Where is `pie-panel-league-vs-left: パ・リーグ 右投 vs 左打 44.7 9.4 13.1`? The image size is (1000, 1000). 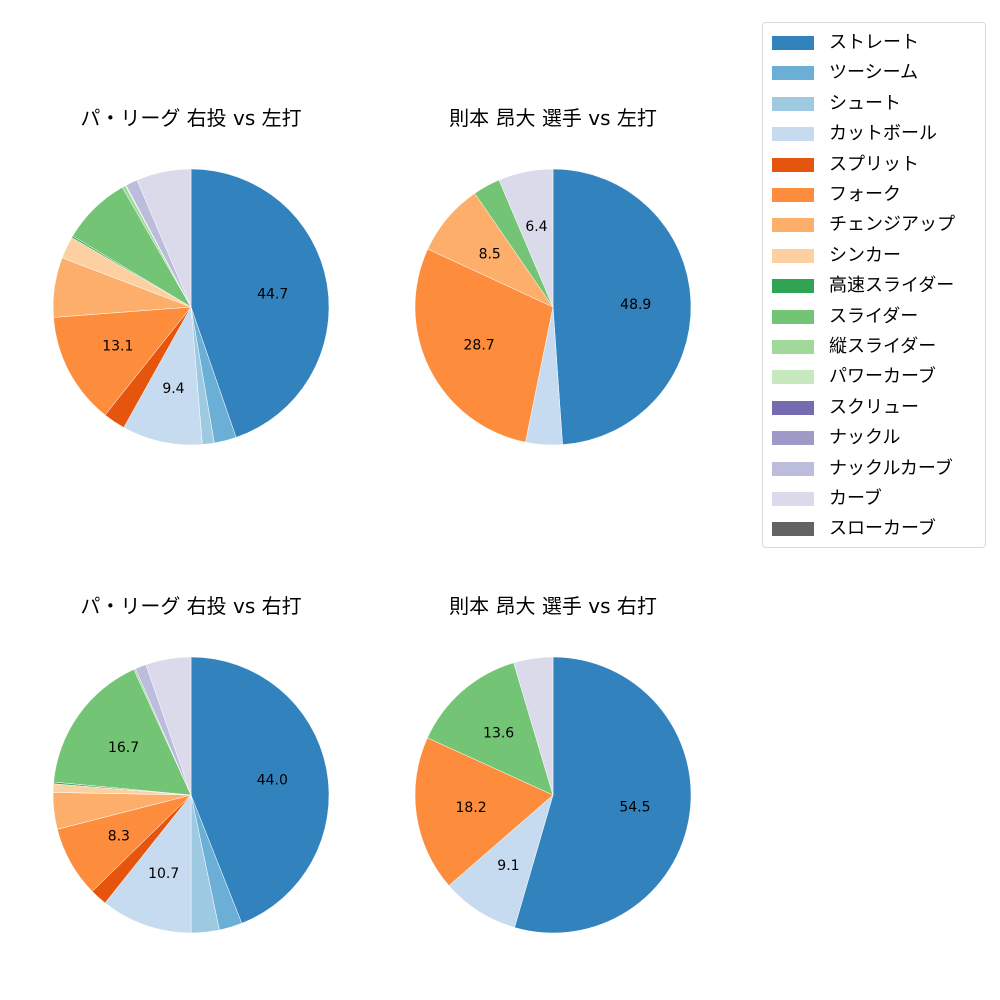 pie-panel-league-vs-left: パ・リーグ 右投 vs 左打 44.7 9.4 13.1 is located at coordinates (191, 280).